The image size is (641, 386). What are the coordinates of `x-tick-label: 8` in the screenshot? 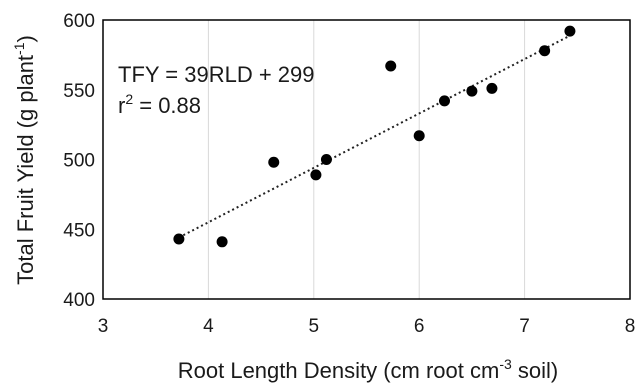 It's located at (630, 326).